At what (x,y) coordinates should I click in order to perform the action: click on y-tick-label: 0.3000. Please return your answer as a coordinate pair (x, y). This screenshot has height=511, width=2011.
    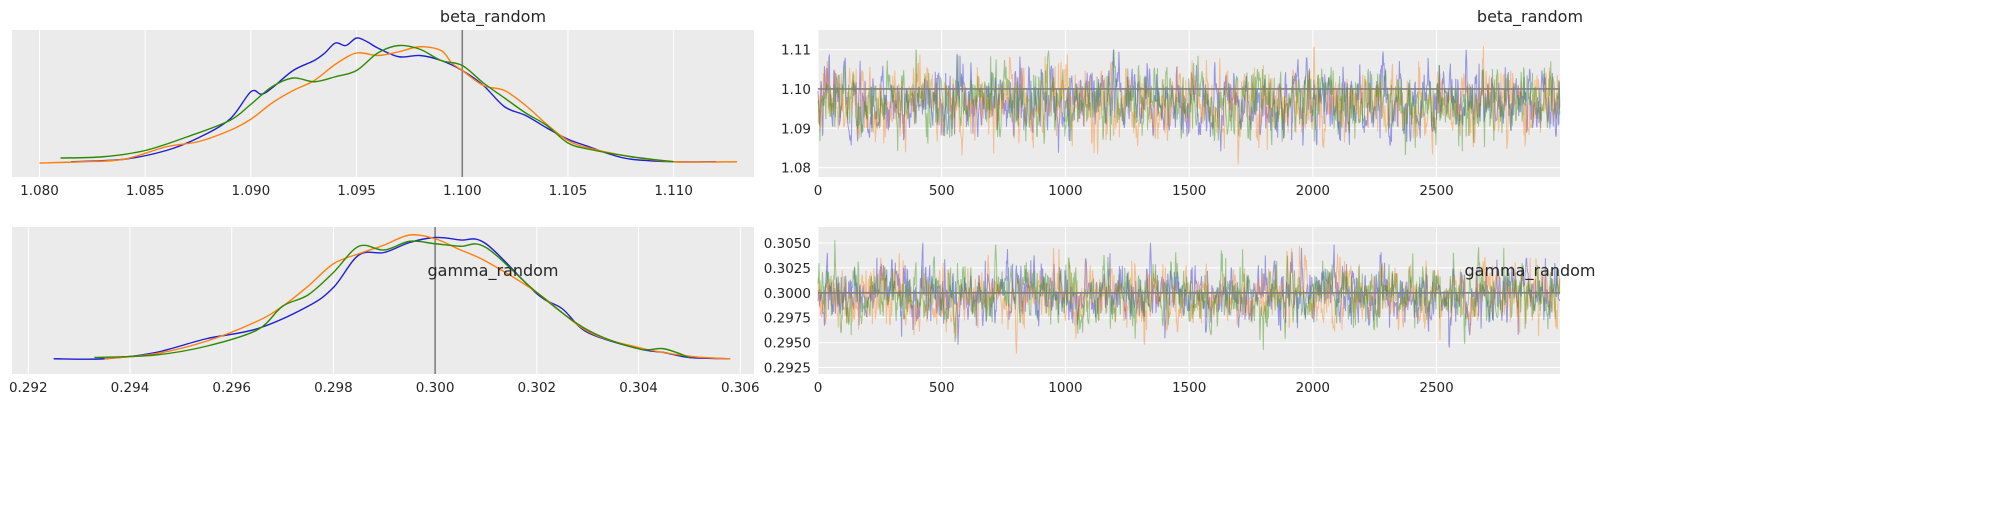
    Looking at the image, I should click on (787, 294).